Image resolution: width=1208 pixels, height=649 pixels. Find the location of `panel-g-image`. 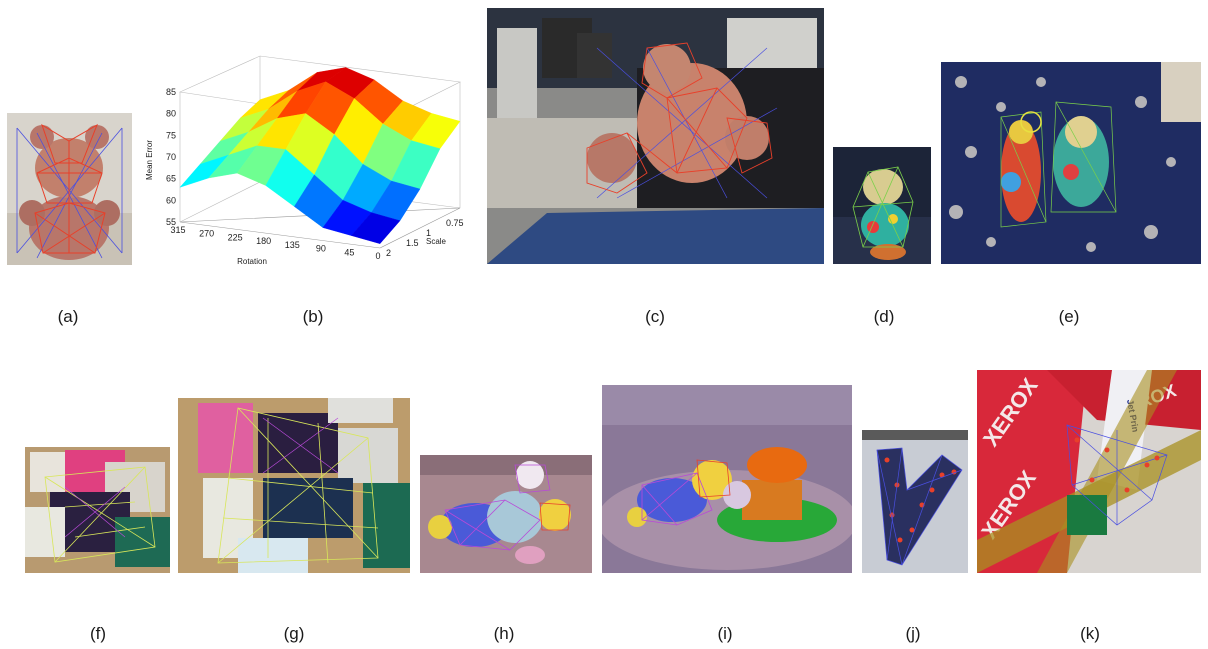

panel-g-image is located at coordinates (294, 485).